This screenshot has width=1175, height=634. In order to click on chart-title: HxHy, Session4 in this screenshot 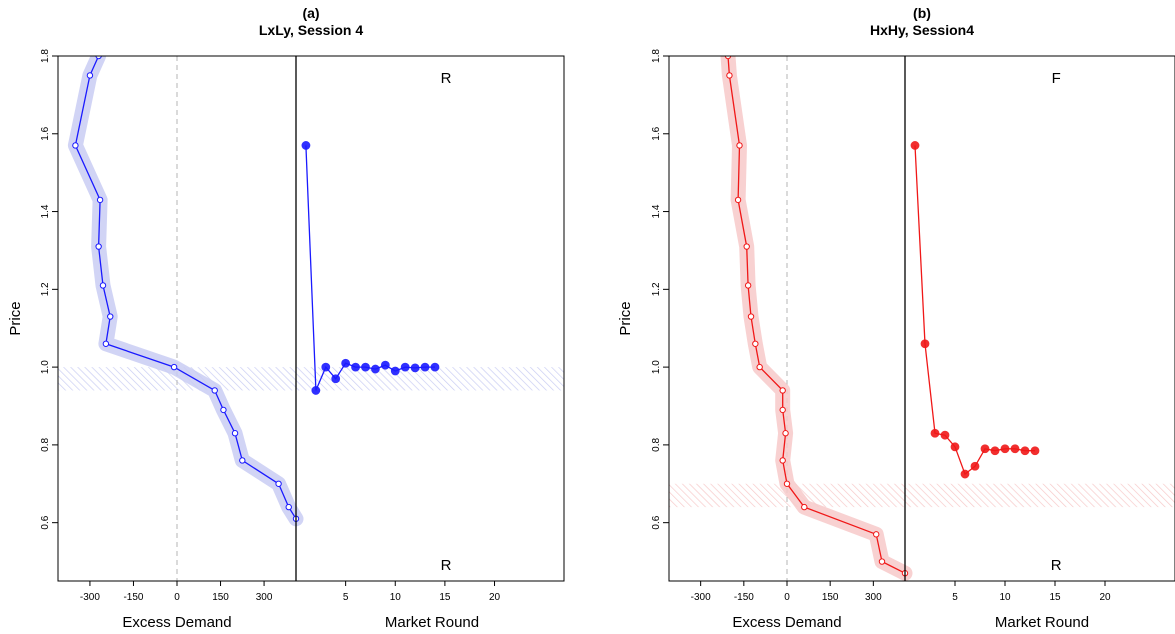, I will do `click(922, 30)`.